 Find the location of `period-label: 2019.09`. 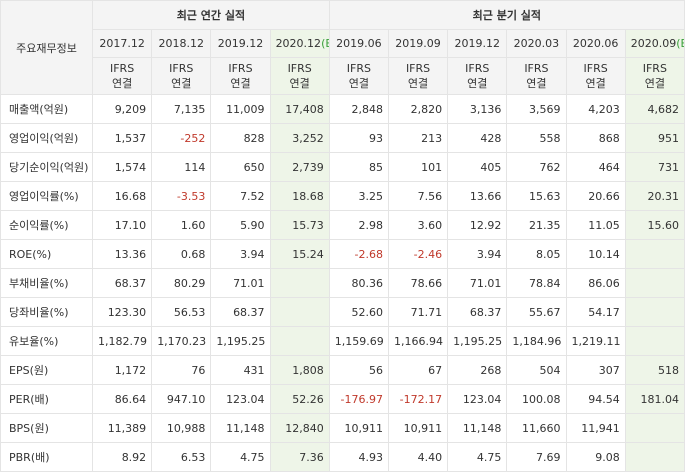

period-label: 2019.09 is located at coordinates (418, 43).